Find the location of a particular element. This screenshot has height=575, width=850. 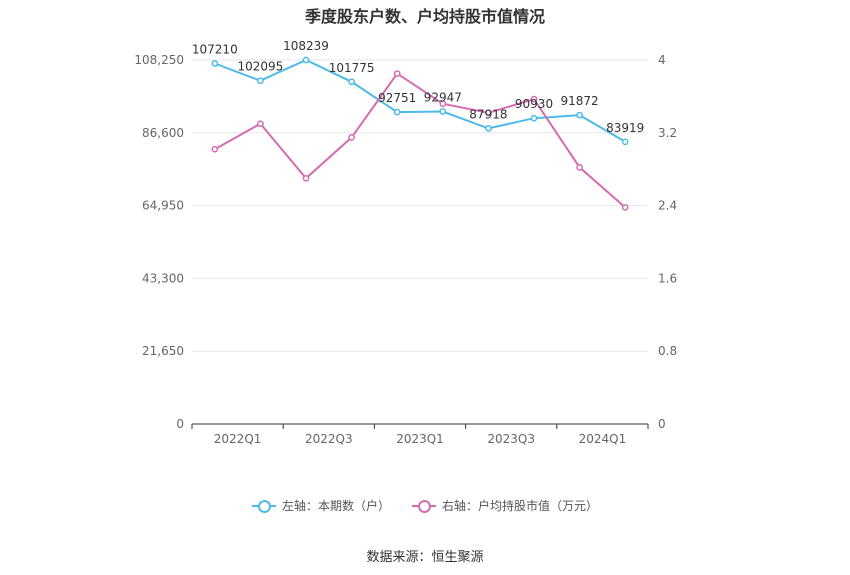

right-axis-tick-label: 0.8 is located at coordinates (667, 351).